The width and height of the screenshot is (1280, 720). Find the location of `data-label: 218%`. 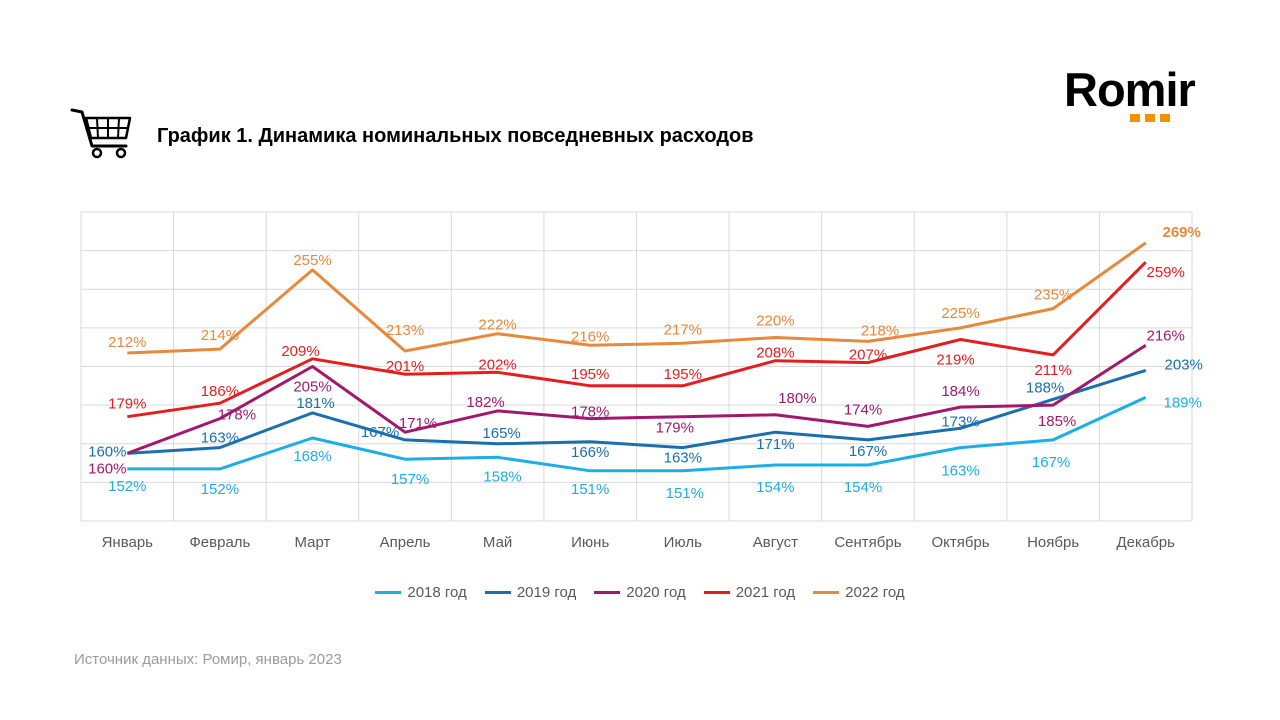

data-label: 218% is located at coordinates (880, 330).